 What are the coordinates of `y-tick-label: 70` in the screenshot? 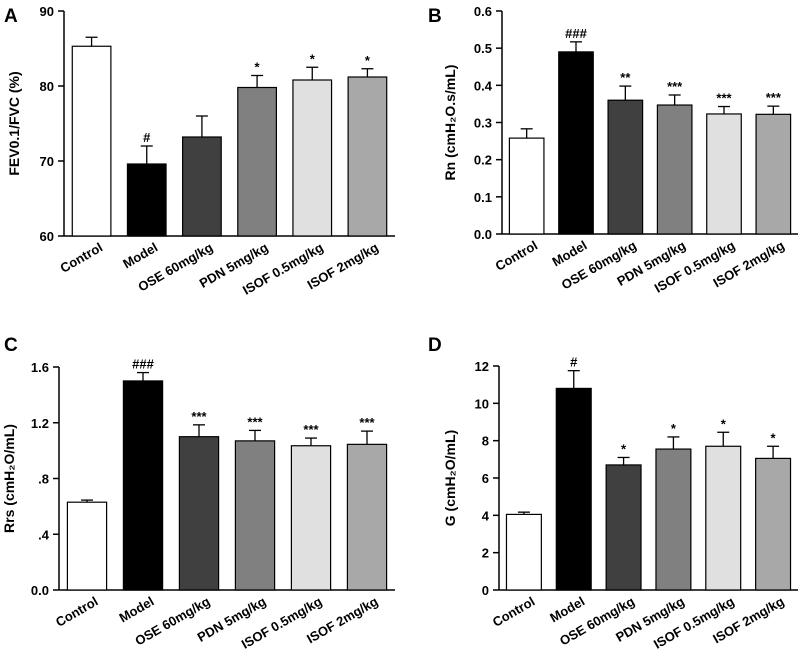 It's located at (47, 161).